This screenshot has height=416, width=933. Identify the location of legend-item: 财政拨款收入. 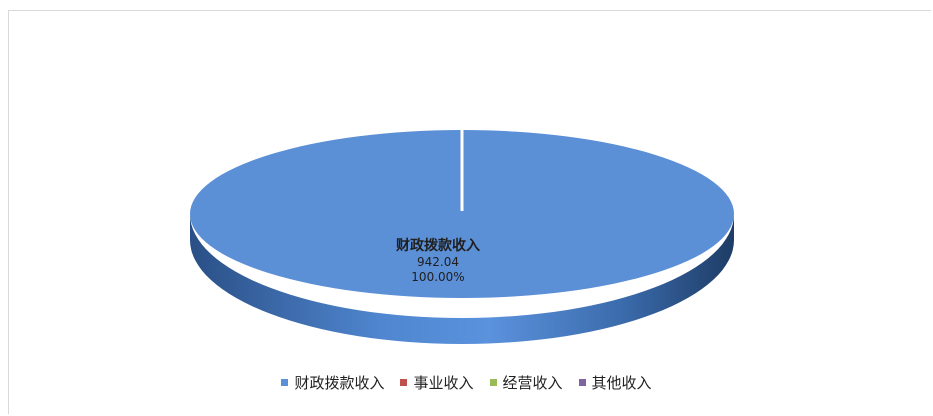
(332, 382).